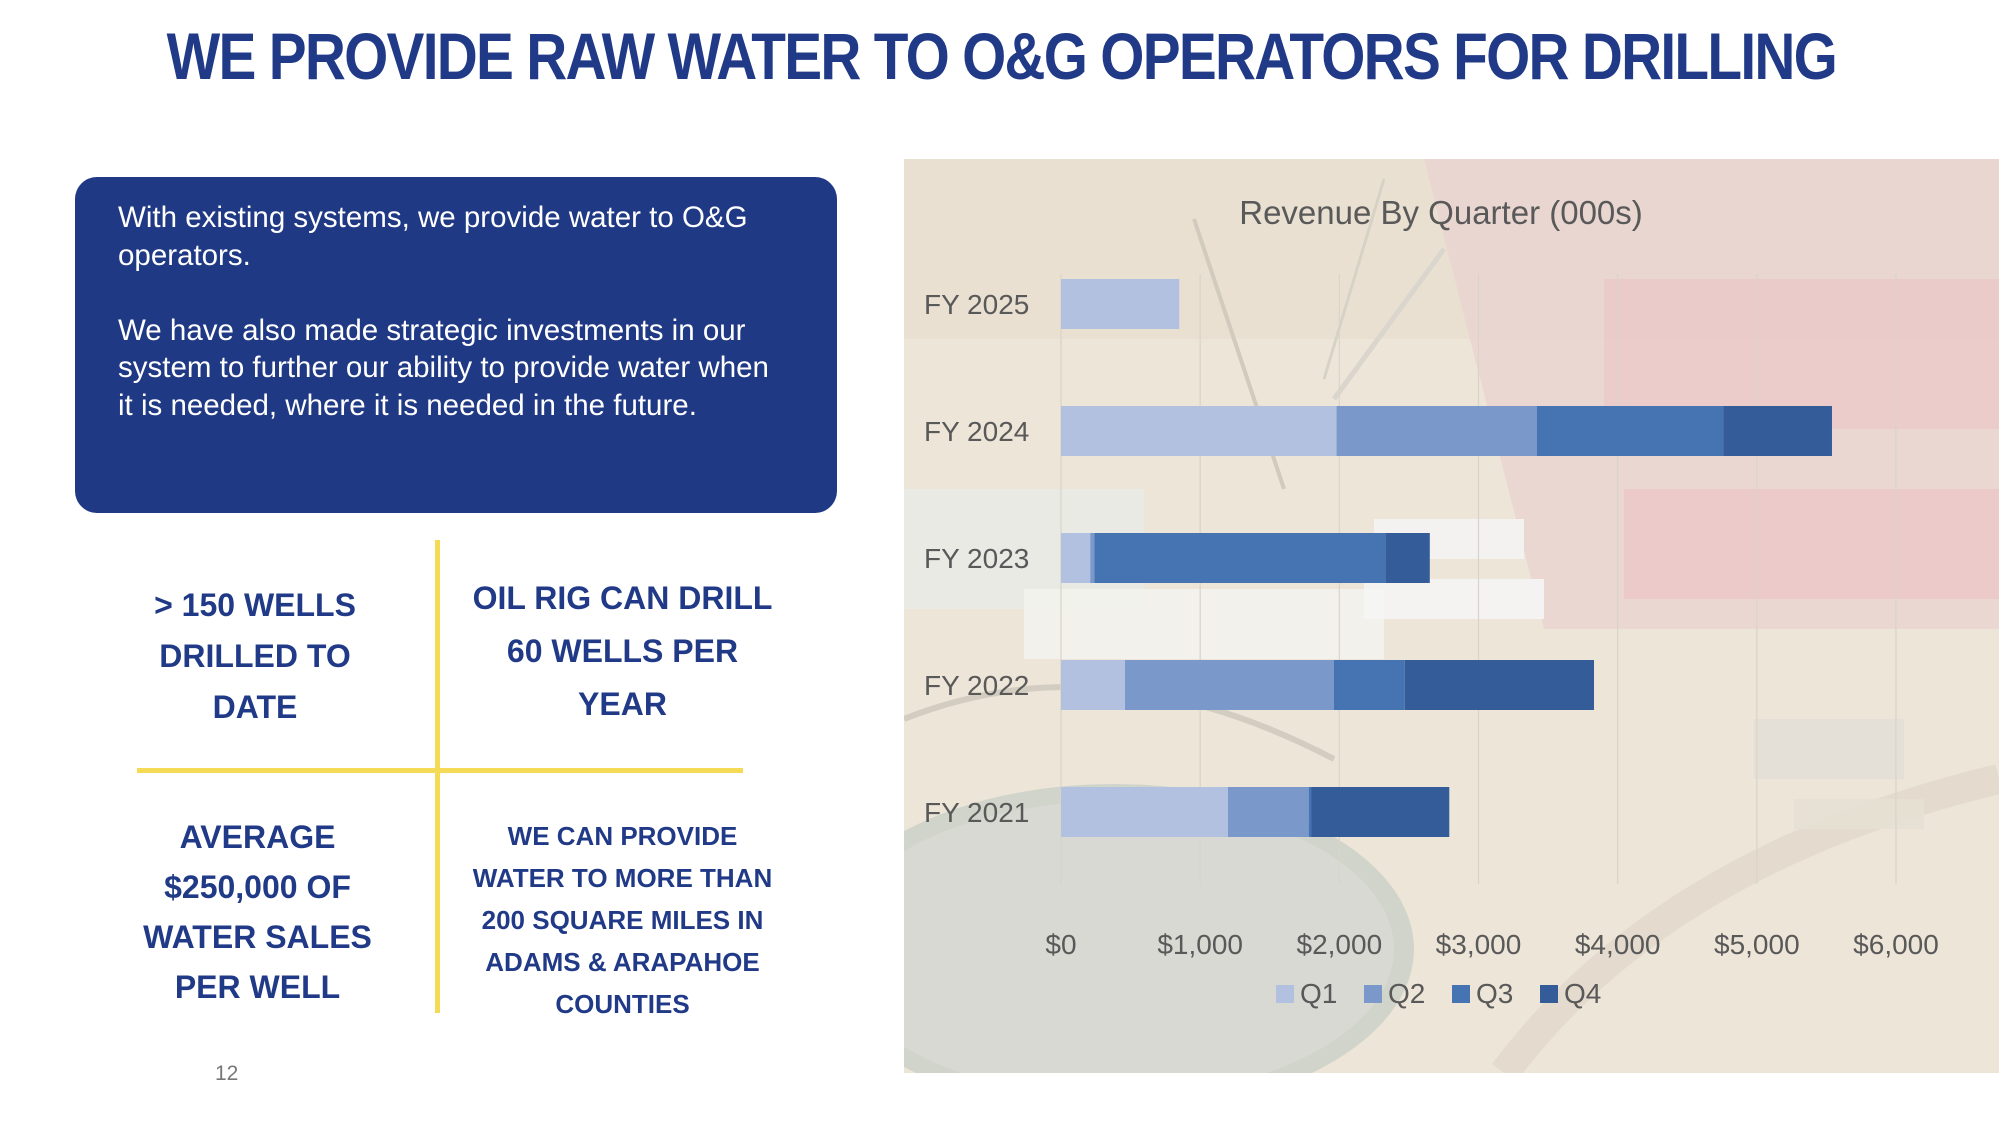 The width and height of the screenshot is (1999, 1125). What do you see at coordinates (1060, 944) in the screenshot?
I see `x-tick-label: $0` at bounding box center [1060, 944].